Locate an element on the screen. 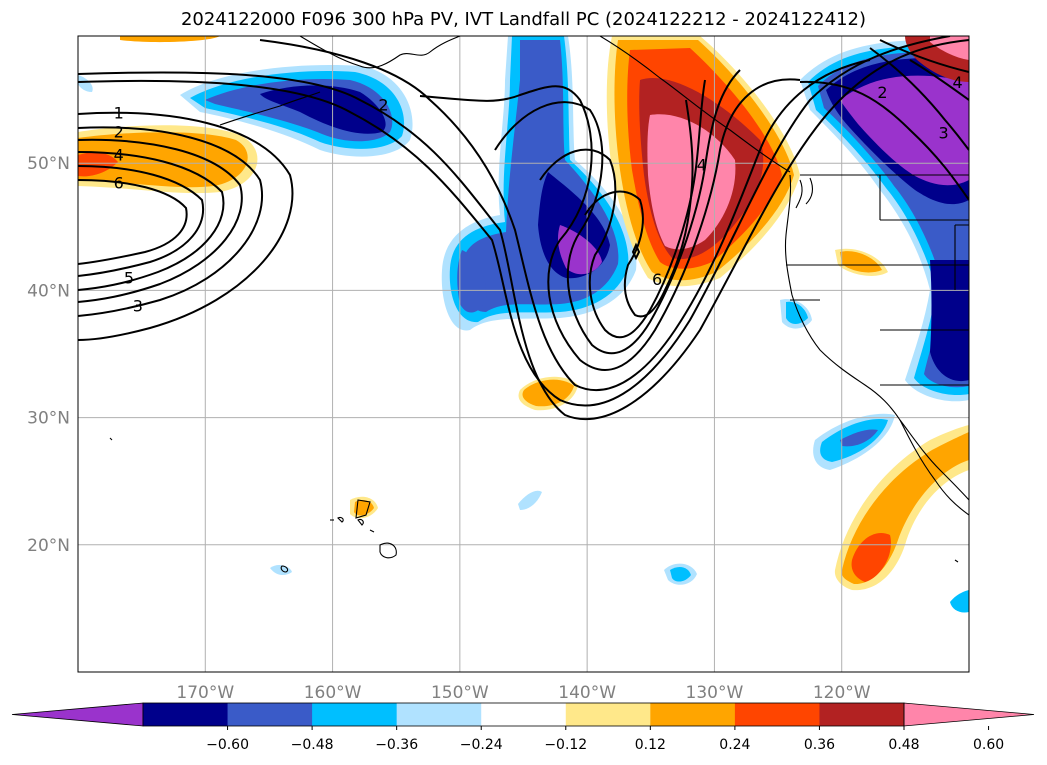 This screenshot has height=765, width=1047. lat-tick-label: 40°N is located at coordinates (48, 291).